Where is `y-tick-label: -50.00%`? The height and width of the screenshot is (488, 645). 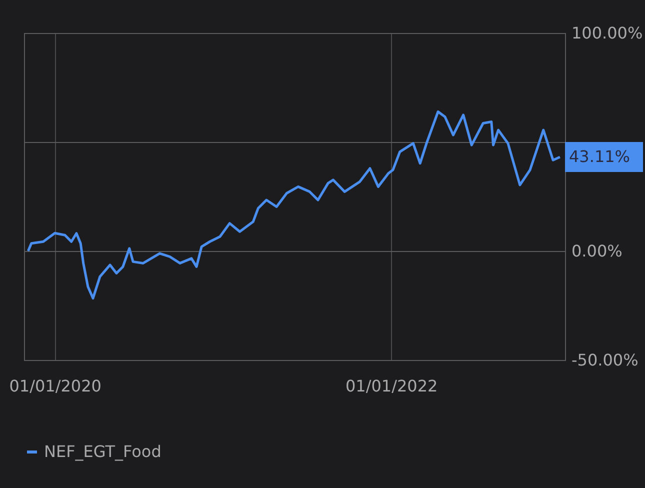
y-tick-label: -50.00% is located at coordinates (605, 360).